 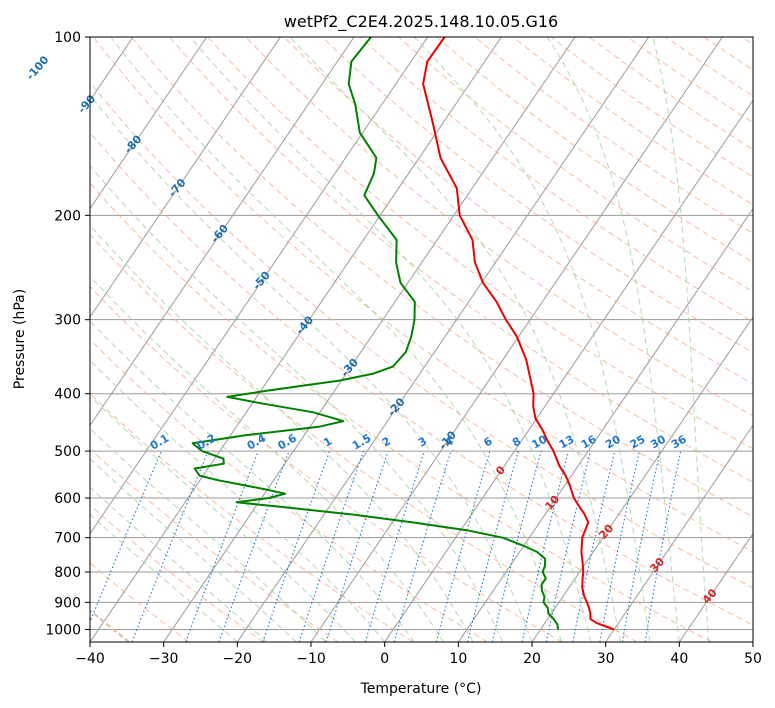 I want to click on y-tick-label: 1000, so click(x=63, y=630).